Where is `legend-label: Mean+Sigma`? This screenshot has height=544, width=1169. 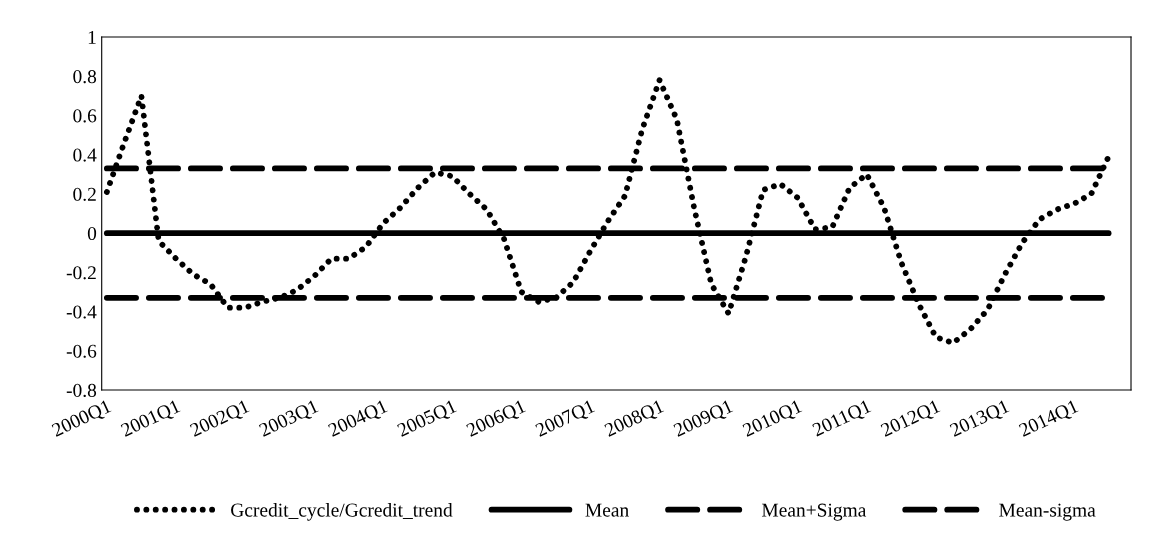 legend-label: Mean+Sigma is located at coordinates (814, 512).